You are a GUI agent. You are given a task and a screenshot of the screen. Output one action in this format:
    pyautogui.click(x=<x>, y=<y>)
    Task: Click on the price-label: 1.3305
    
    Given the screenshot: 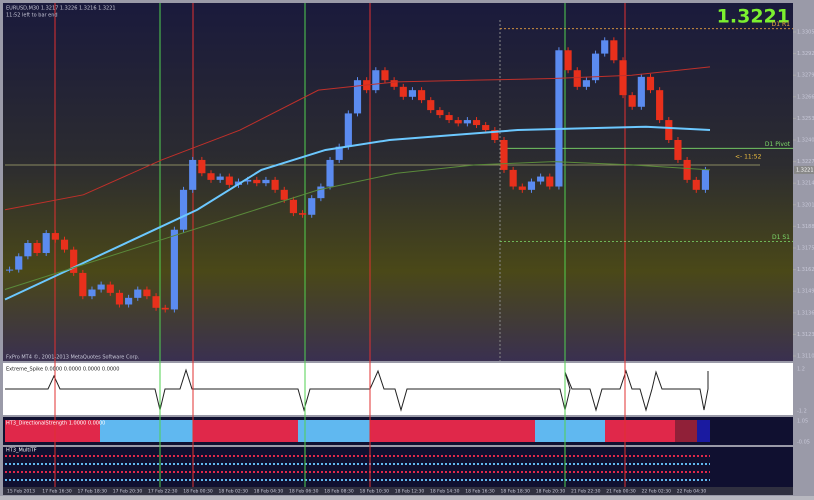 What is the action you would take?
    pyautogui.click(x=805, y=33)
    